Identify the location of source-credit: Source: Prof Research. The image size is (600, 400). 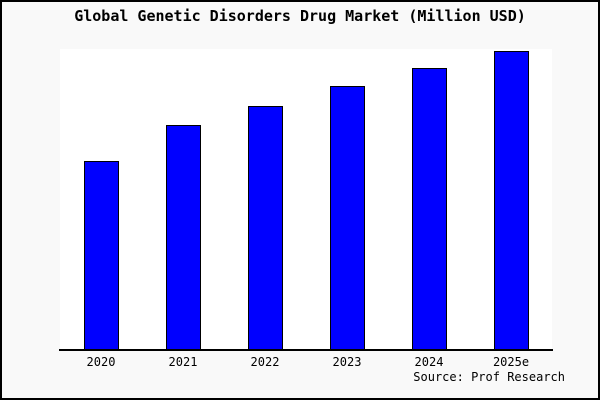
(489, 377).